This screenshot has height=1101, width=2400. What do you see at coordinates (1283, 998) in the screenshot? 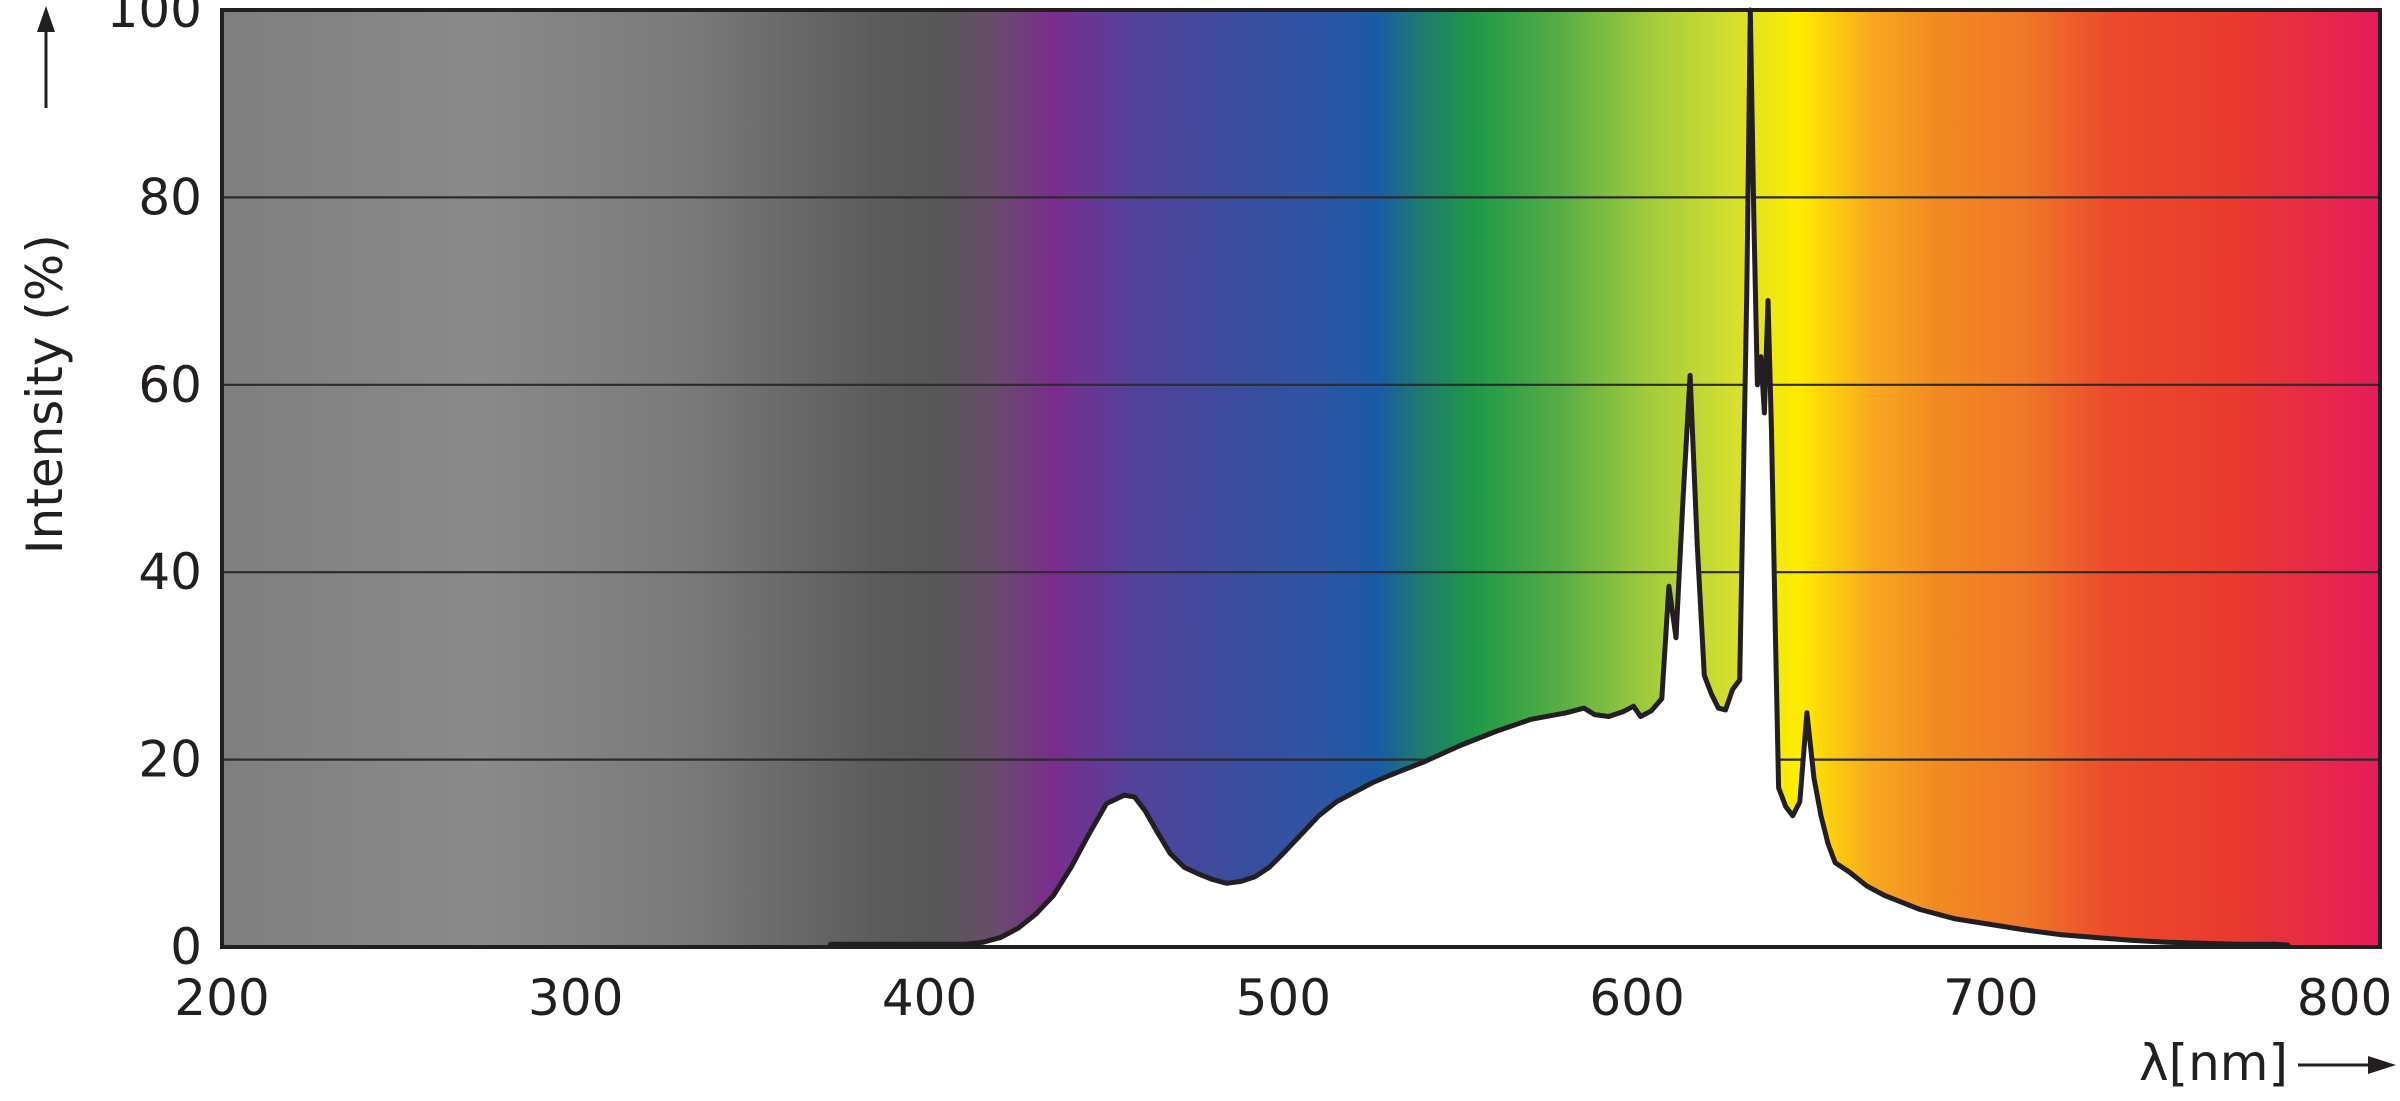
I see `x-tick-label-500: 500` at bounding box center [1283, 998].